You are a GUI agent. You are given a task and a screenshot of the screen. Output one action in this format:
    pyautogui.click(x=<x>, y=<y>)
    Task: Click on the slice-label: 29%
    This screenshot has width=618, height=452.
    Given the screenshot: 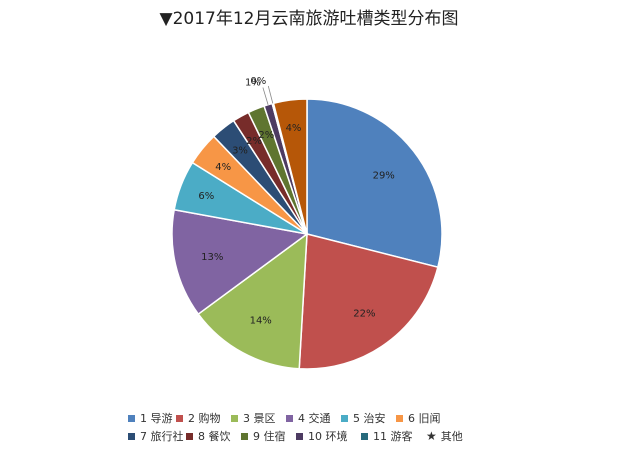 What is the action you would take?
    pyautogui.click(x=384, y=175)
    